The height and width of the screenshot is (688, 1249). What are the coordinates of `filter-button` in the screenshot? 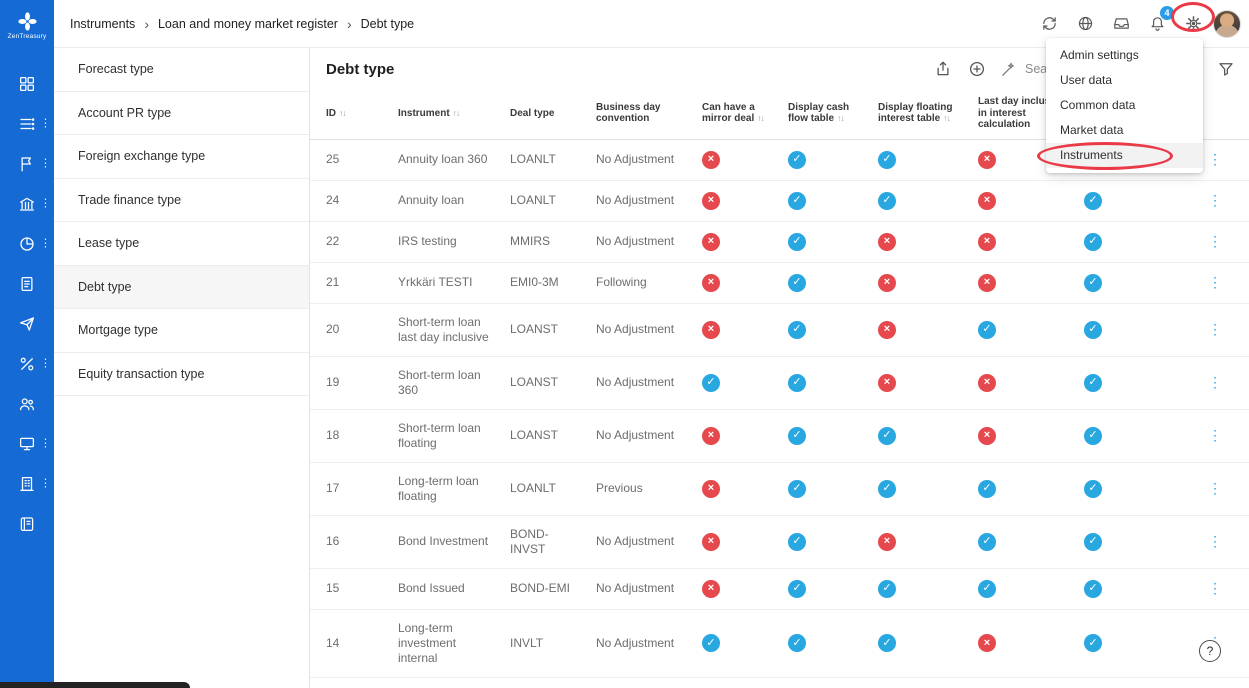 It's located at (1226, 69).